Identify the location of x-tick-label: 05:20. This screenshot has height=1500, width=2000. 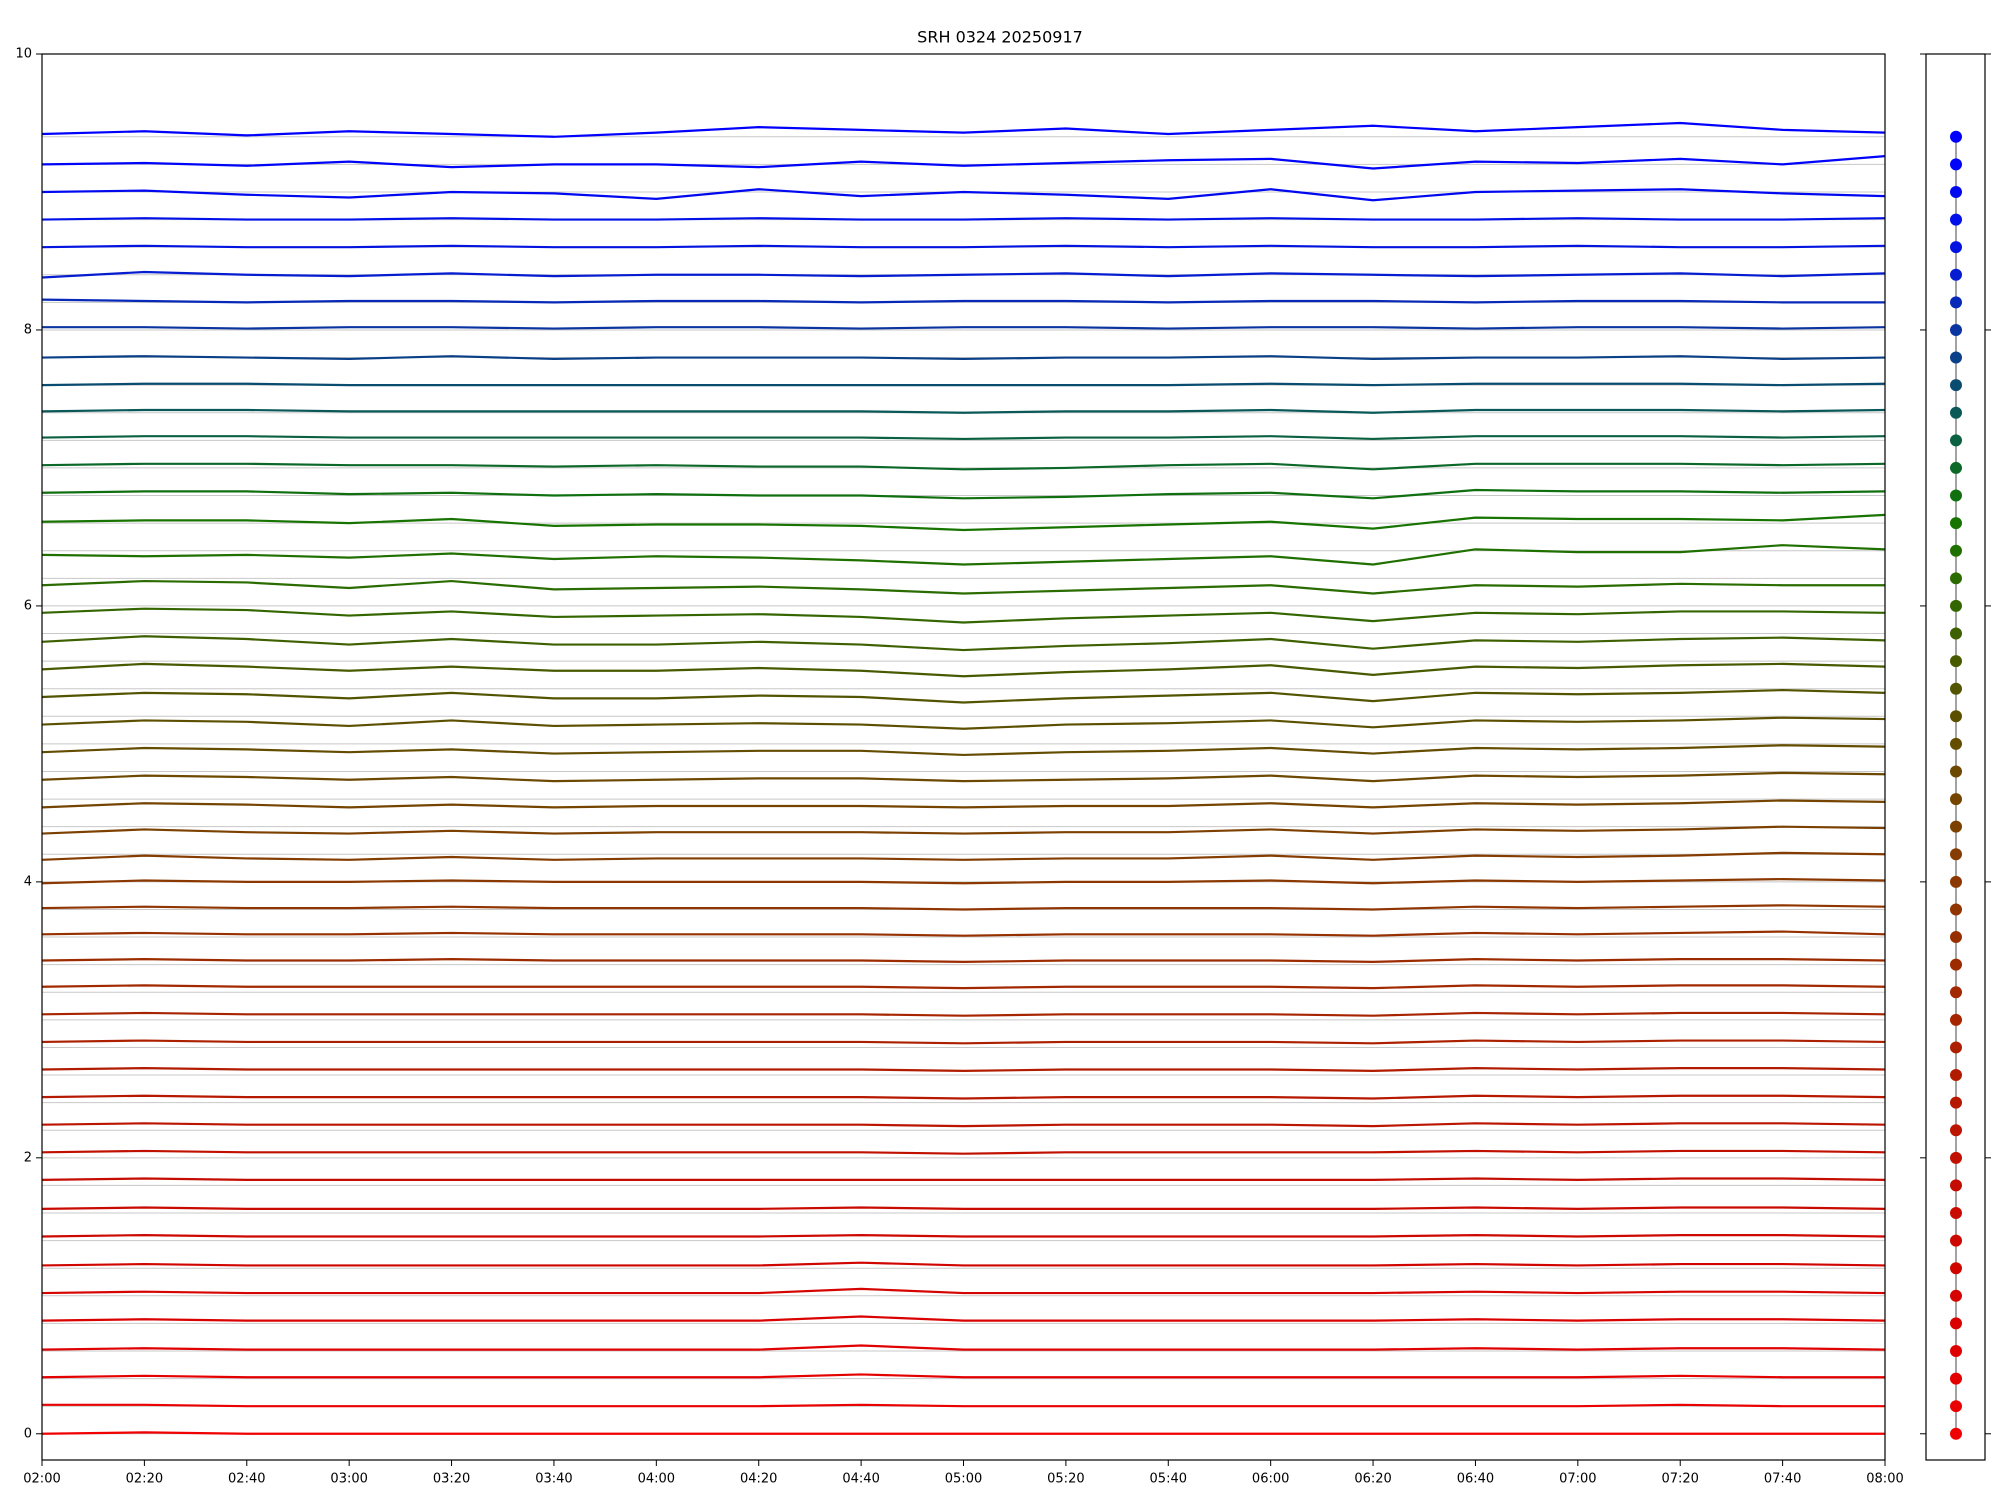
(1065, 1479).